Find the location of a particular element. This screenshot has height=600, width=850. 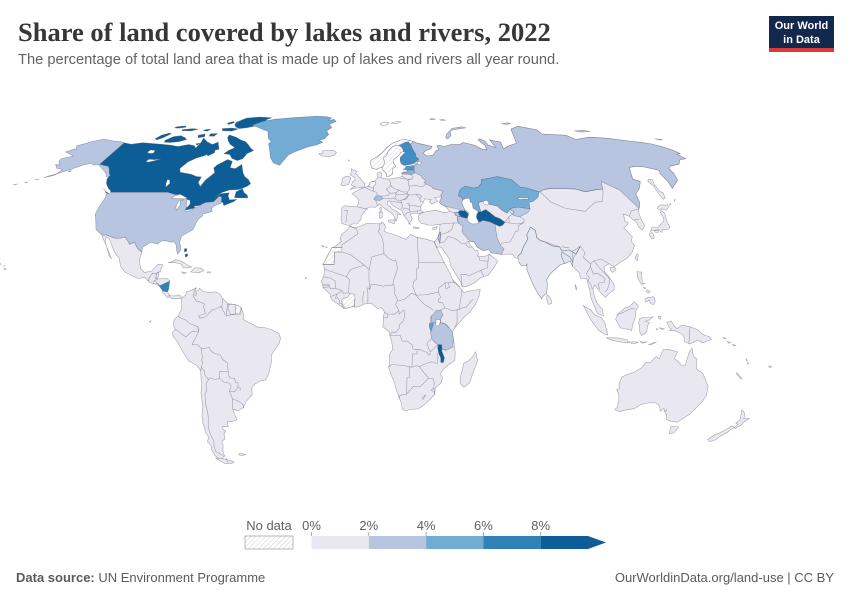

svg-text: 4% is located at coordinates (426, 525).